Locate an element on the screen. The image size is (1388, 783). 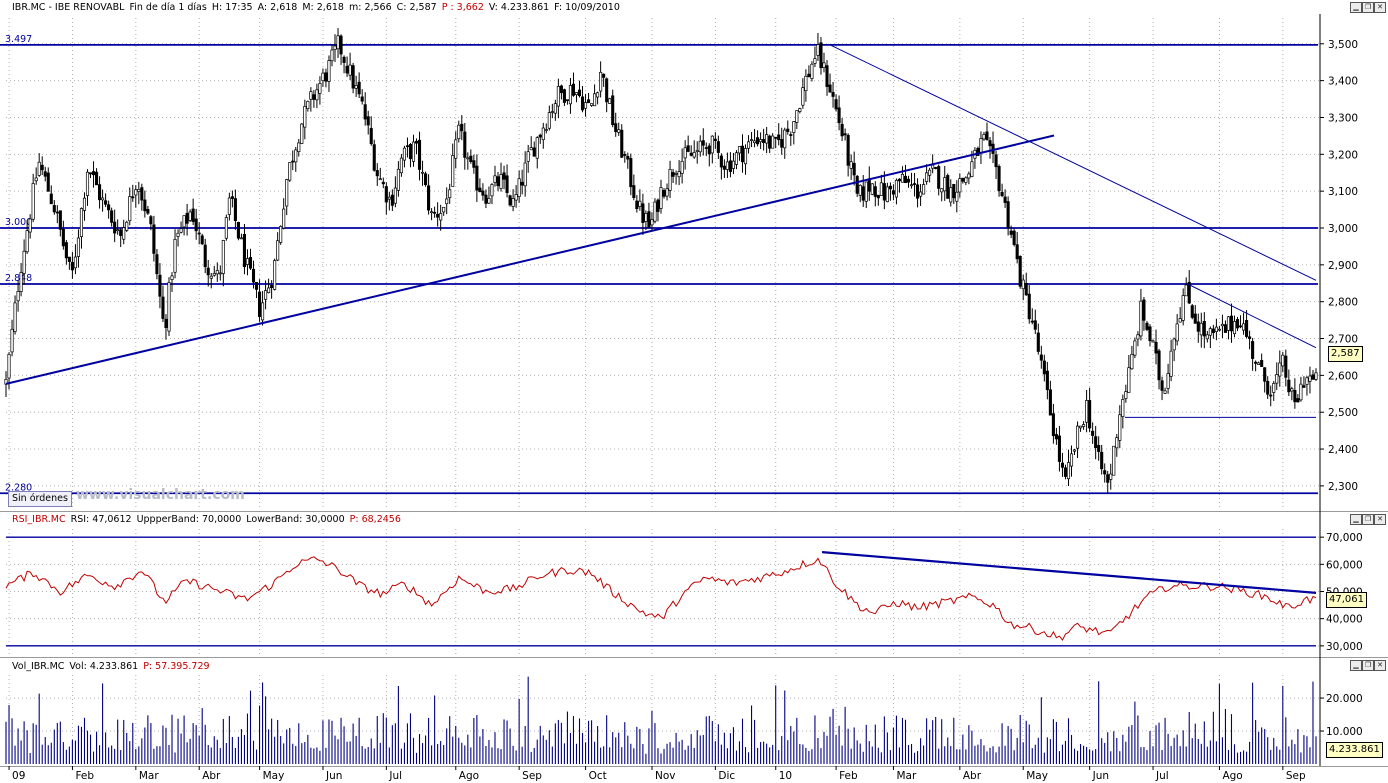
level-label: 3.497 is located at coordinates (18, 39).